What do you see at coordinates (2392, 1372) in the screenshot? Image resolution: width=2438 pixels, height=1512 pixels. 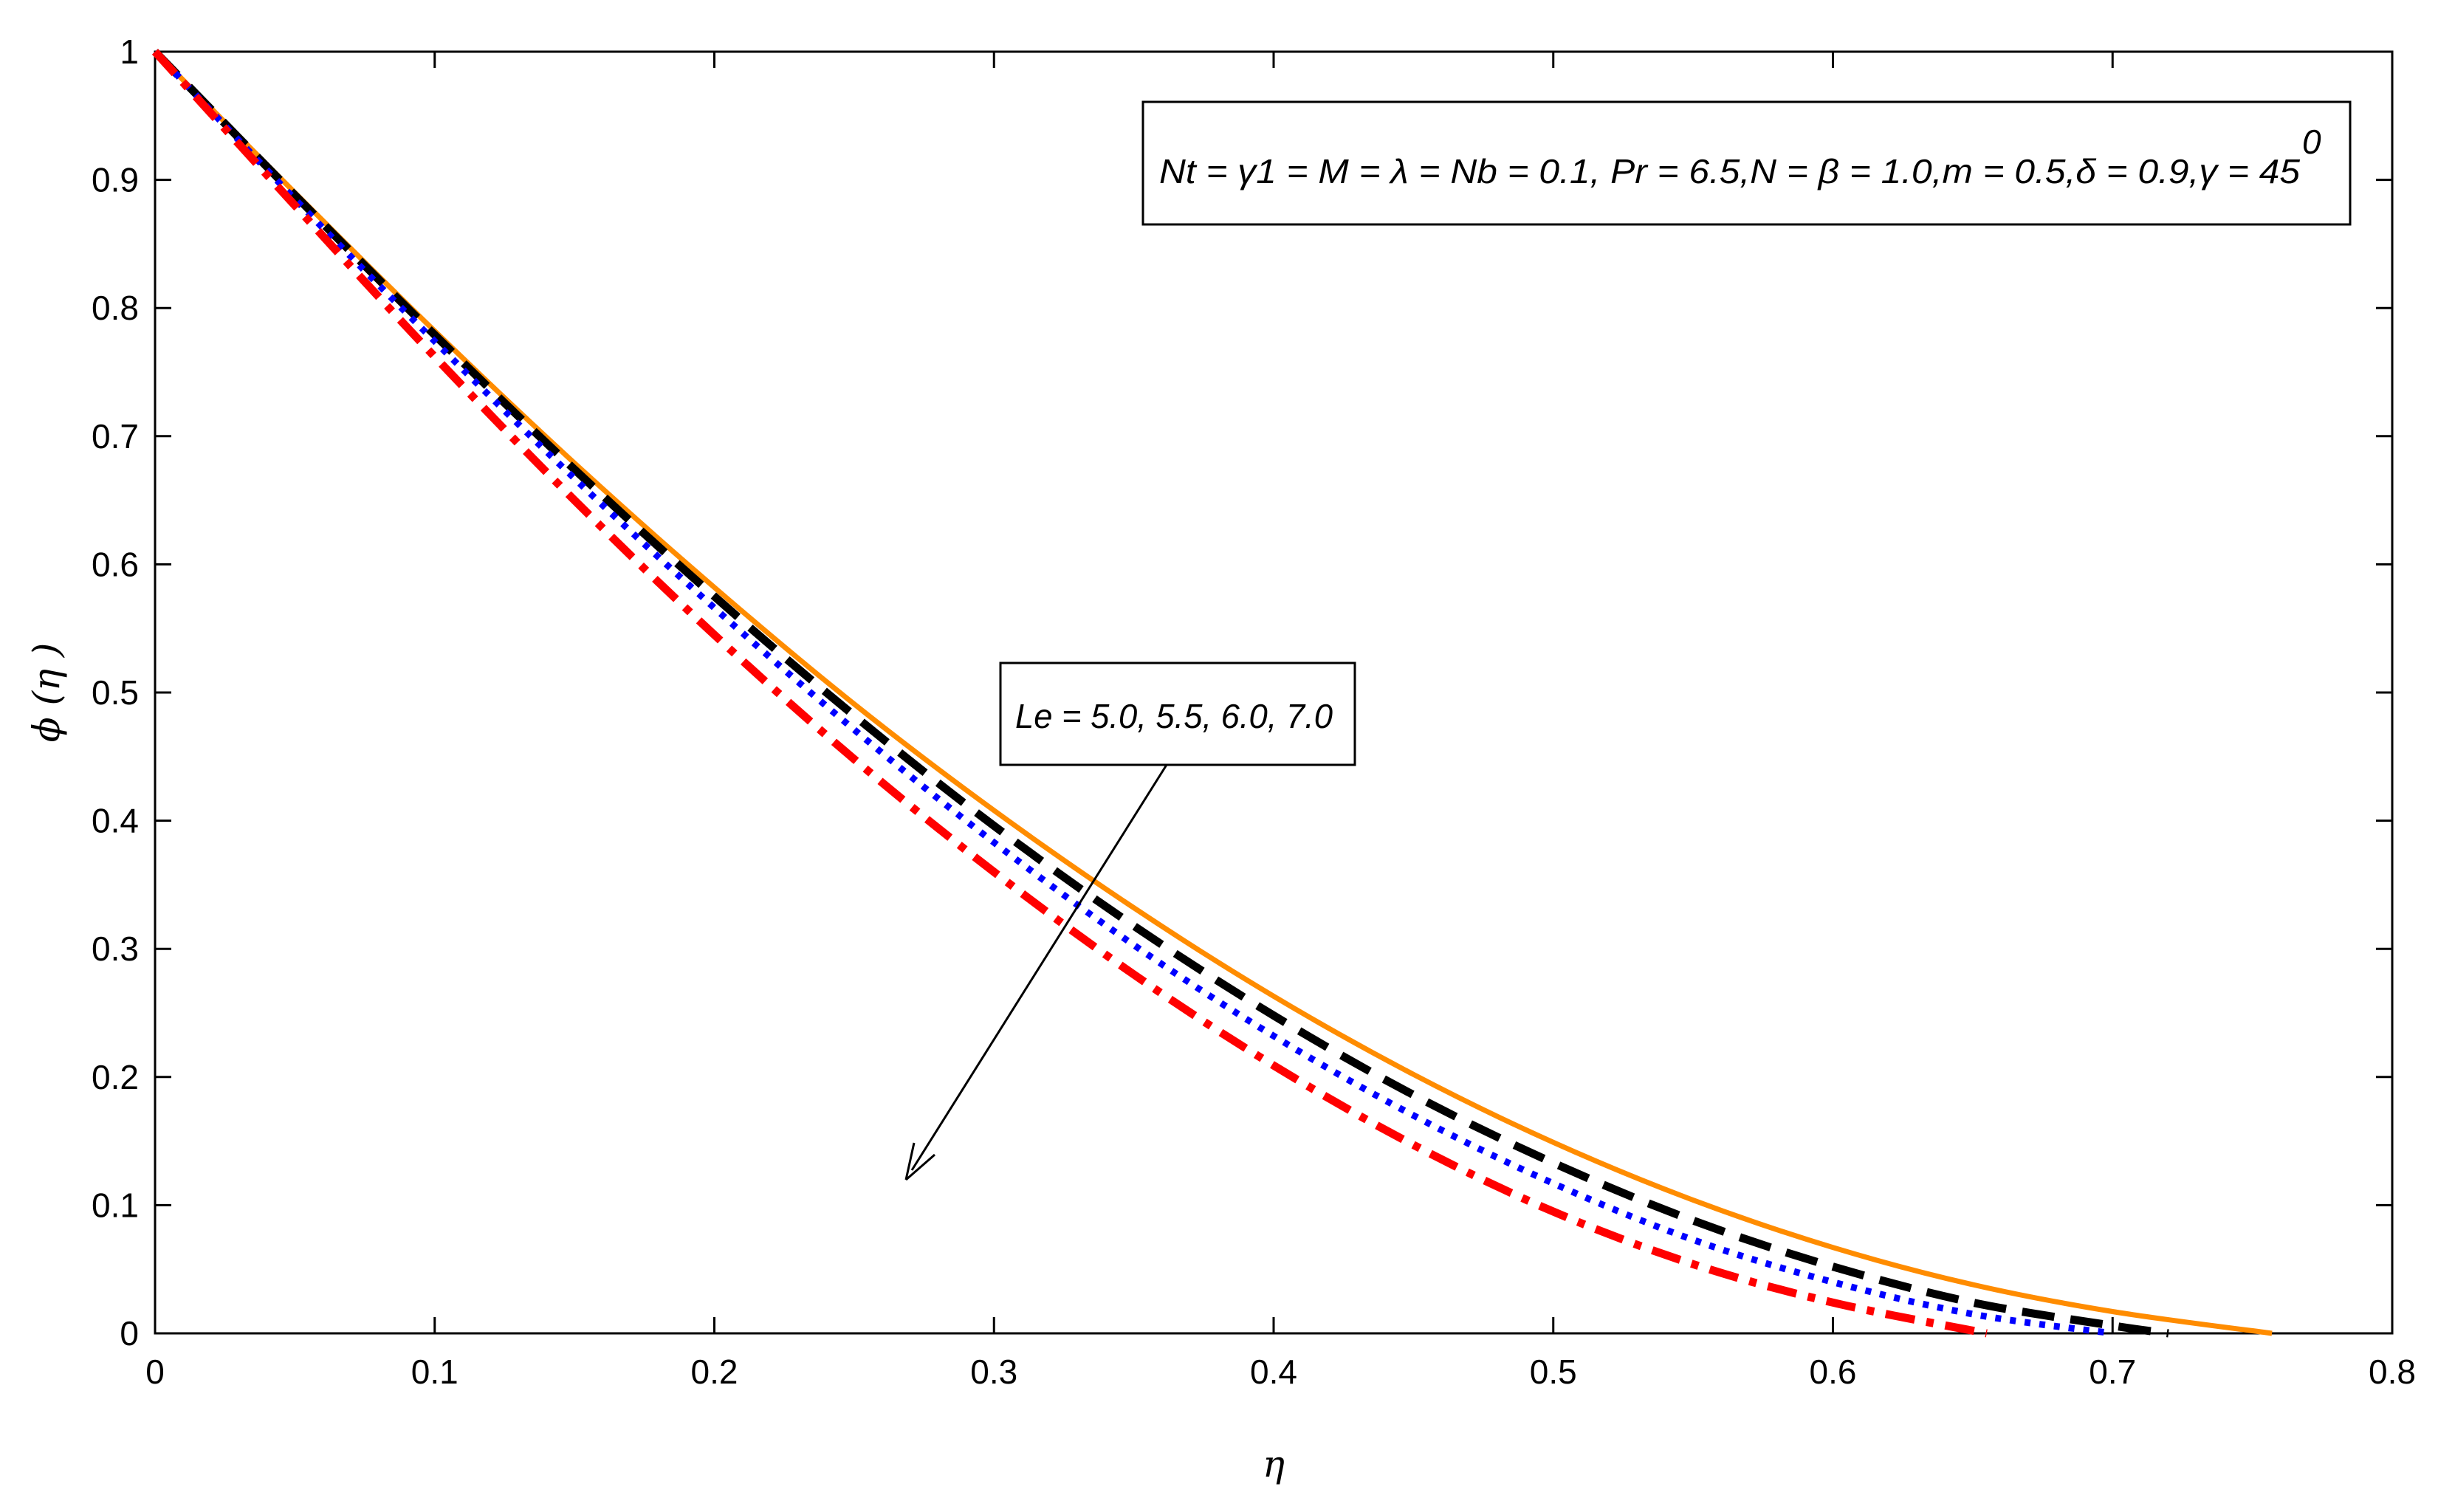 I see `x-tick-label: 0.8` at bounding box center [2392, 1372].